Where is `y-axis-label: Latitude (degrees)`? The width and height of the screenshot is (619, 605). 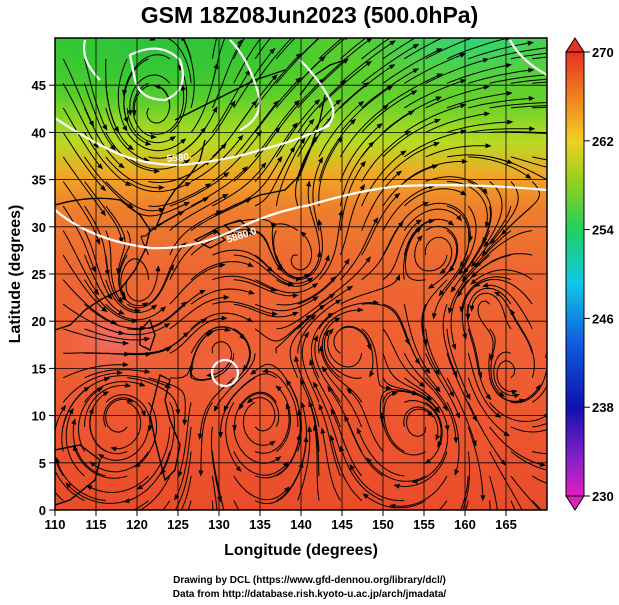
y-axis-label: Latitude (degrees) is located at coordinates (15, 274).